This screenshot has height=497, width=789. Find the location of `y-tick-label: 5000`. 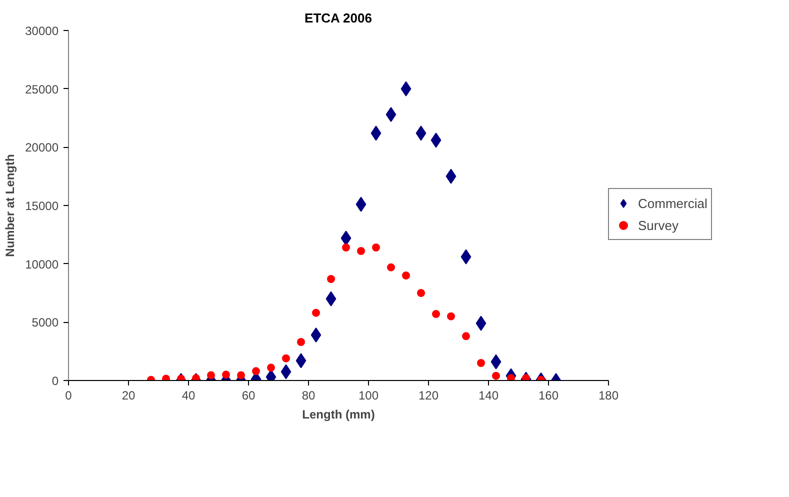

y-tick-label: 5000 is located at coordinates (45, 323).